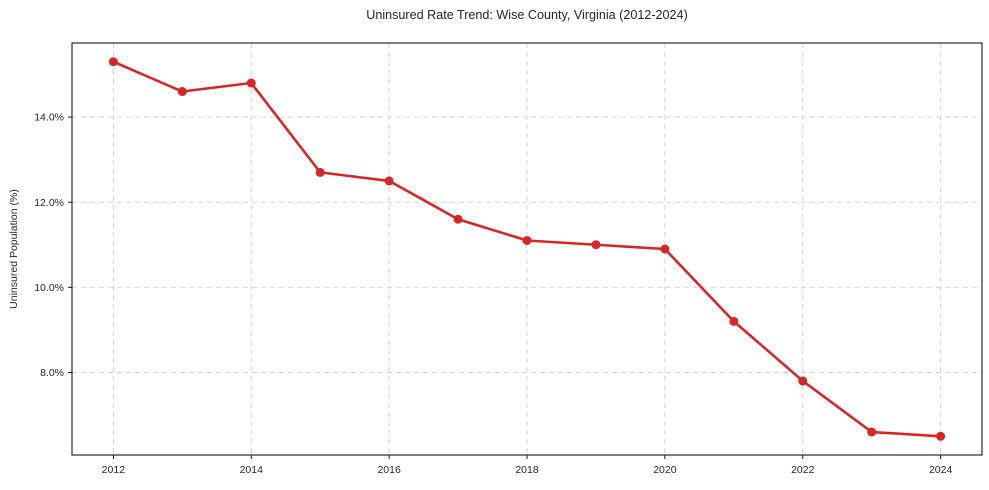 This screenshot has width=989, height=490. What do you see at coordinates (252, 470) in the screenshot?
I see `x-tick-label: 2014` at bounding box center [252, 470].